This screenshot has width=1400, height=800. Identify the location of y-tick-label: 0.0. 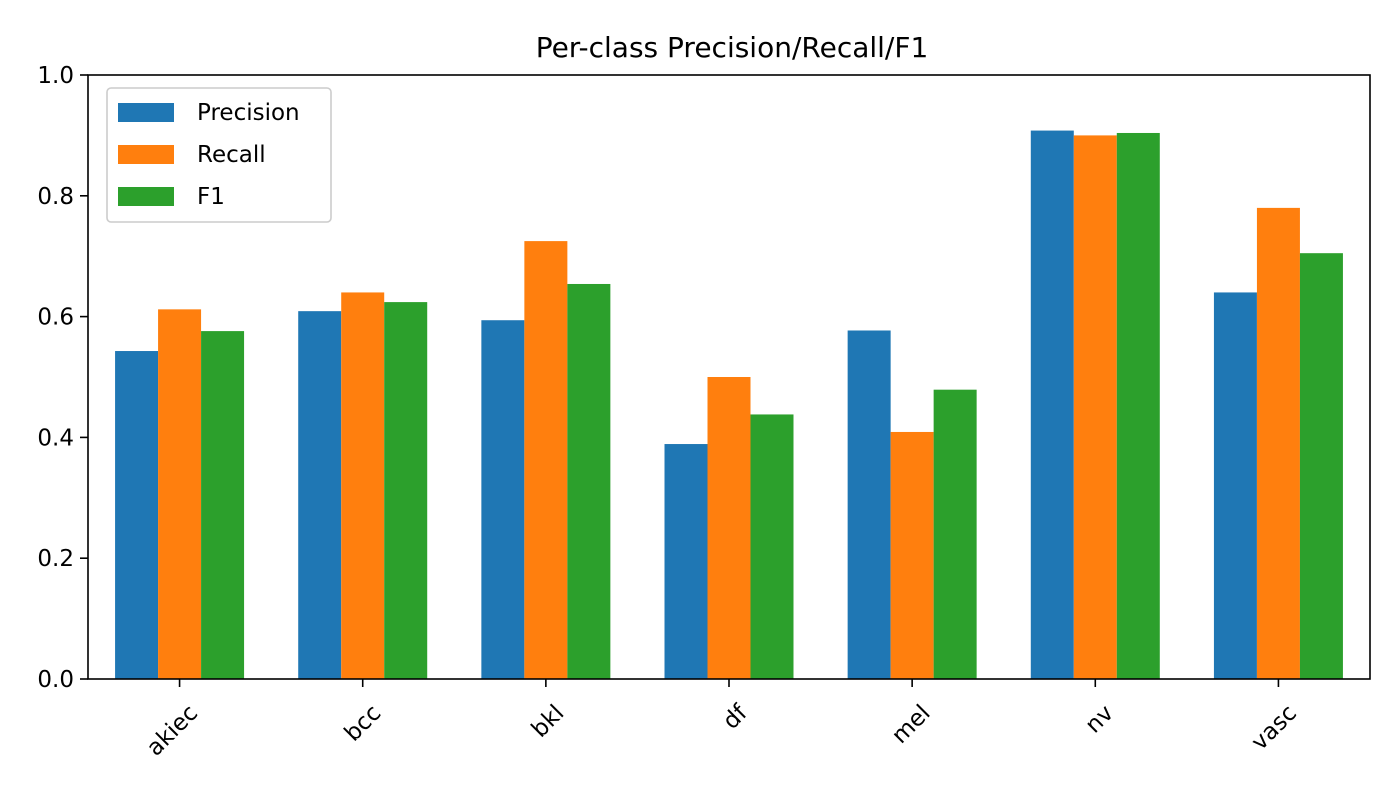
(55, 680).